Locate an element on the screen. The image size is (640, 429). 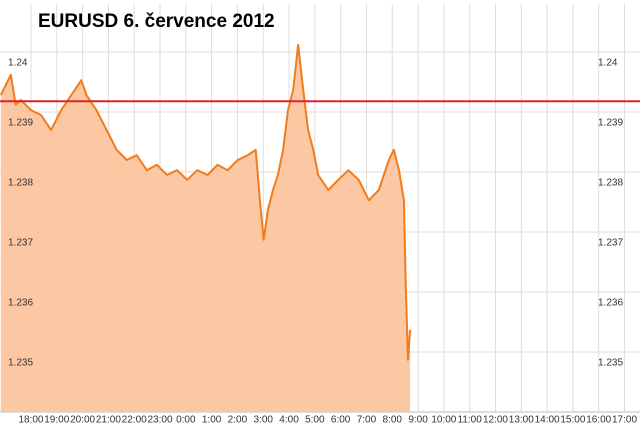
x-tick-label: 7:00 is located at coordinates (367, 420).